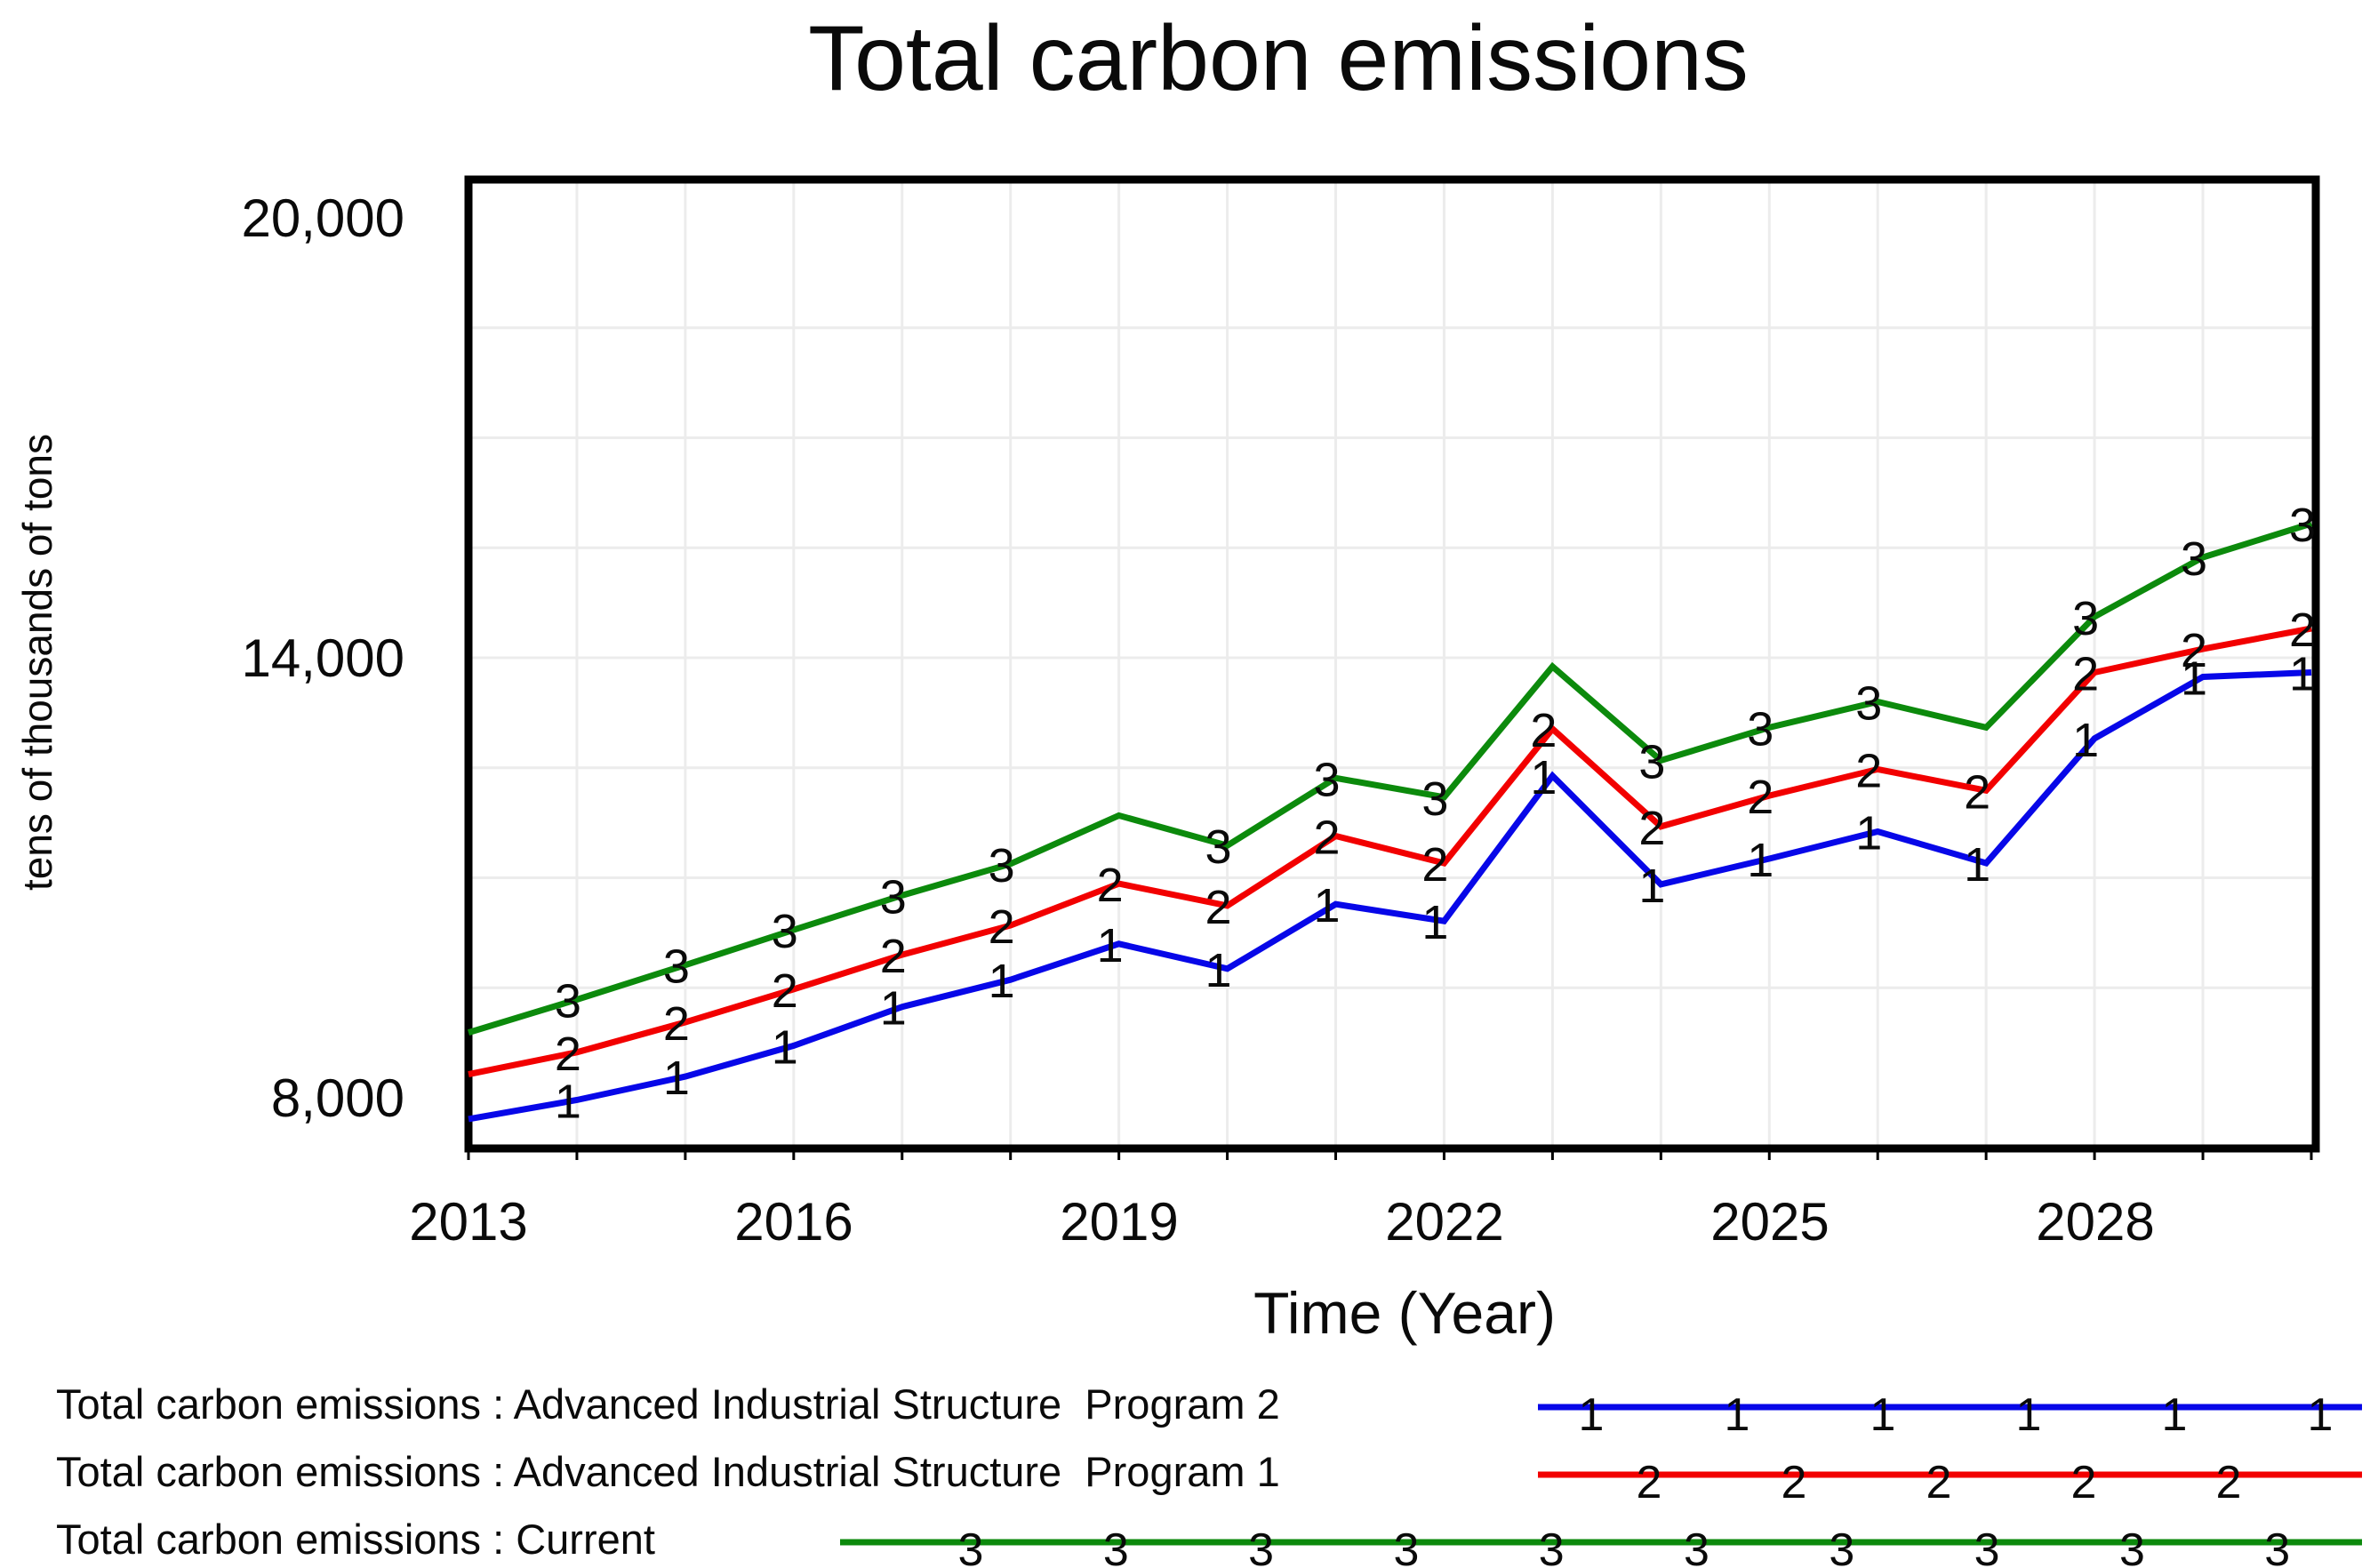 This screenshot has height=1568, width=2378. I want to click on legend-marker-layer: 1 1 1 1 1 12 2 2 2 23 3 3 3 3 3 3 3 3 3, so click(1601, 1478).